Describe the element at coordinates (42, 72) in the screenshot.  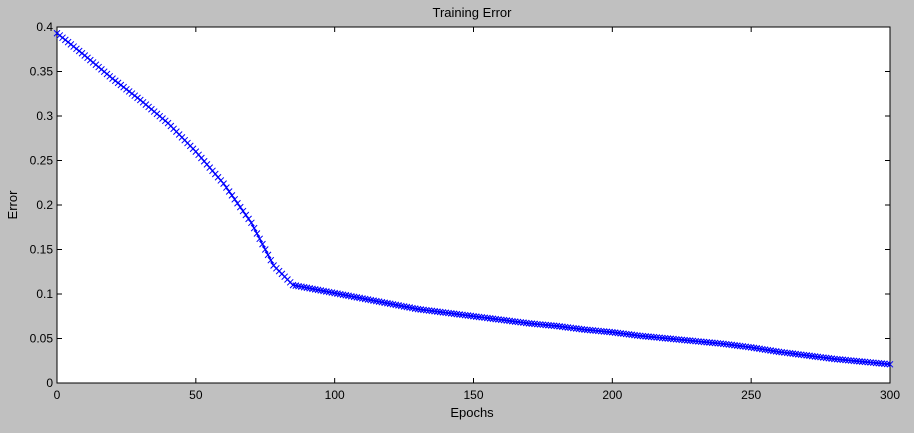
I see `y-tick-label: 0.35` at that location.